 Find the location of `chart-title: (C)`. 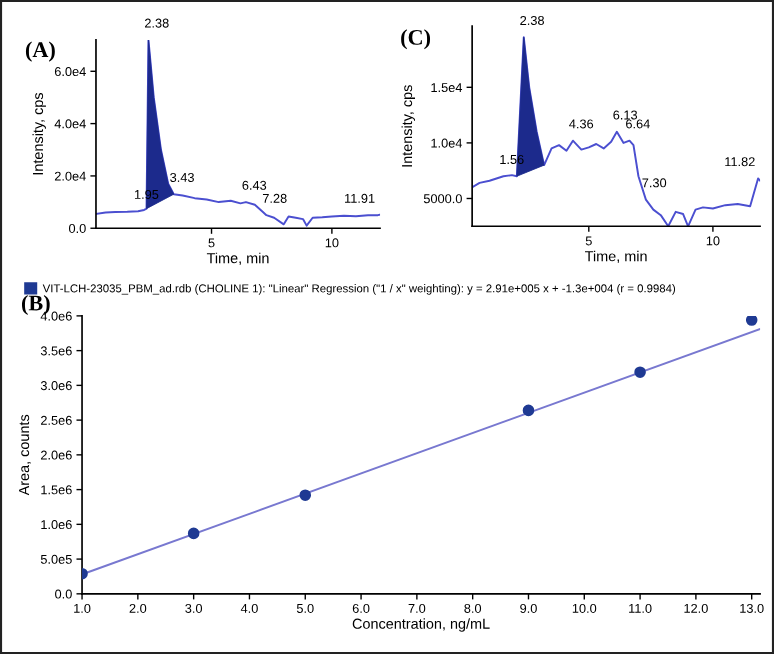

chart-title: (C) is located at coordinates (416, 39).